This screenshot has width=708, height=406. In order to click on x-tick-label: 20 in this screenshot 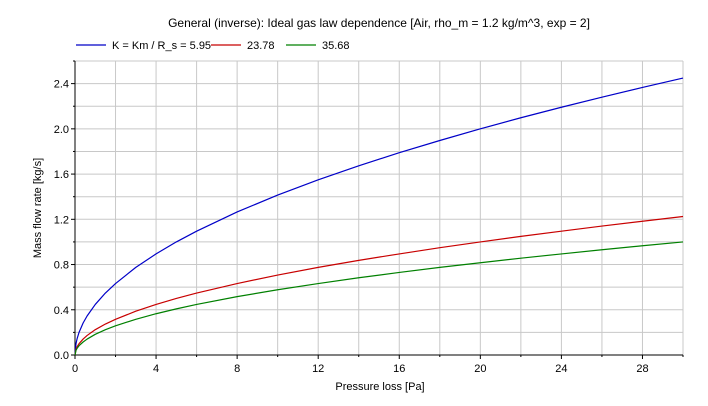, I will do `click(480, 369)`.